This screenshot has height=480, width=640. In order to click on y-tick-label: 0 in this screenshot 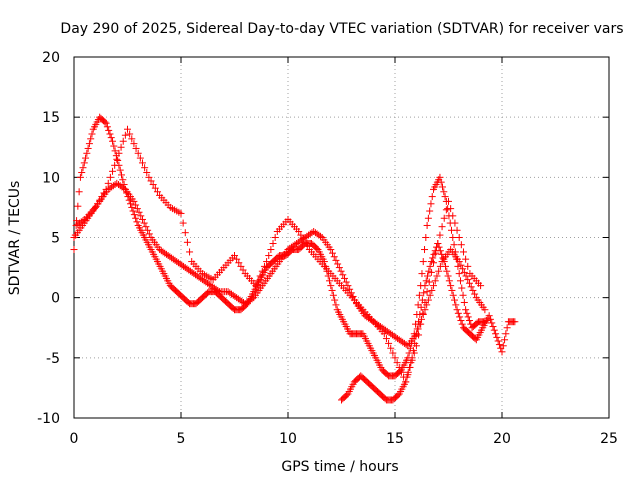, I will do `click(55, 299)`.